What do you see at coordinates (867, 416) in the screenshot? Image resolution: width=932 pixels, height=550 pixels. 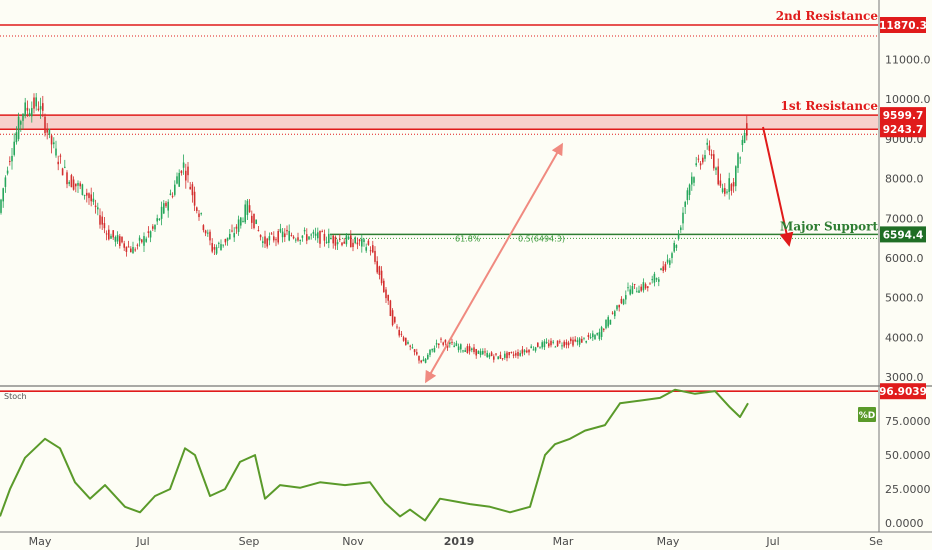 I see `legend-badge: %D` at bounding box center [867, 416].